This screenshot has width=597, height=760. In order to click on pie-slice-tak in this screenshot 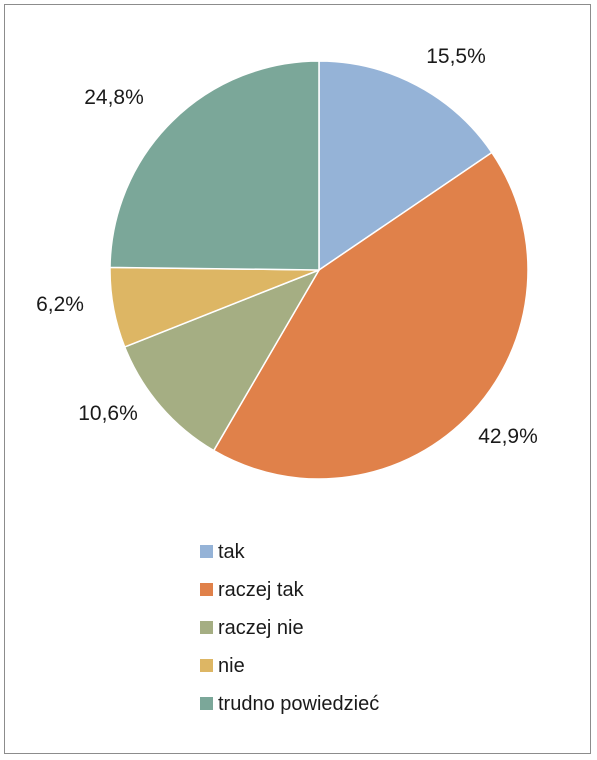, I will do `click(405, 166)`.